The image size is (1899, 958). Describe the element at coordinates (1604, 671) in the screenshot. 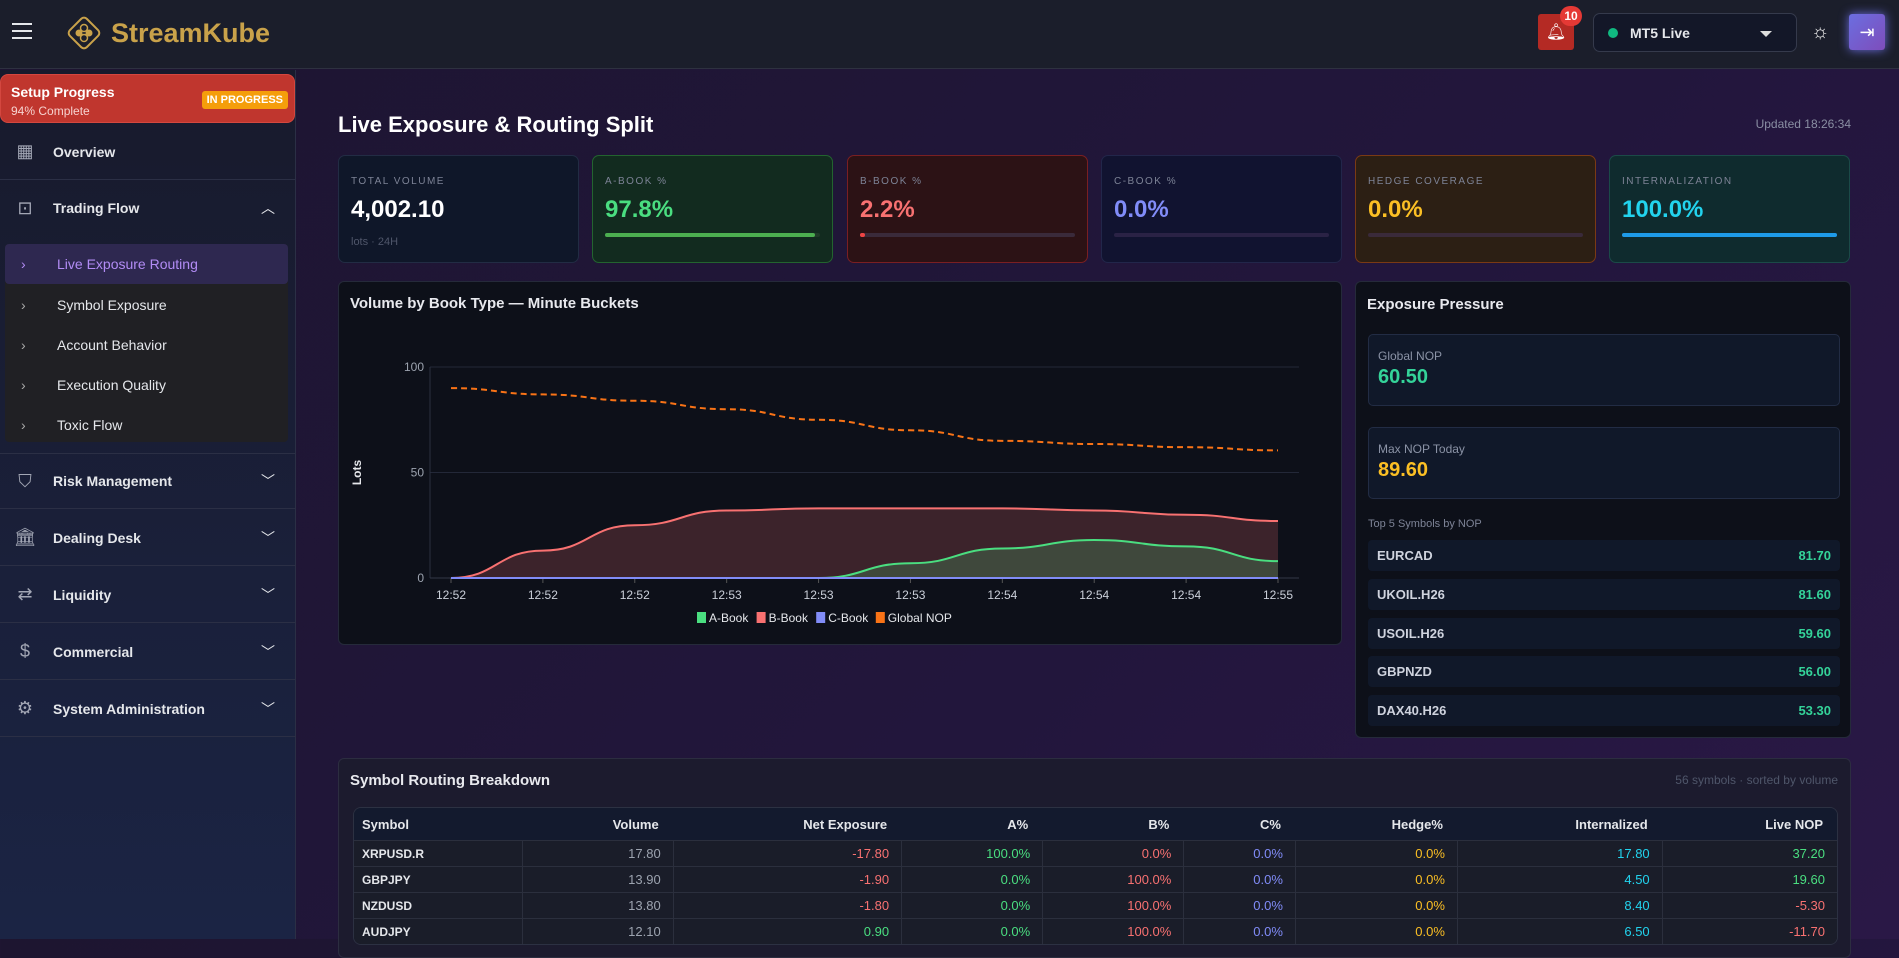

I see `top-symbol-row: GBPNZD 56.00` at that location.